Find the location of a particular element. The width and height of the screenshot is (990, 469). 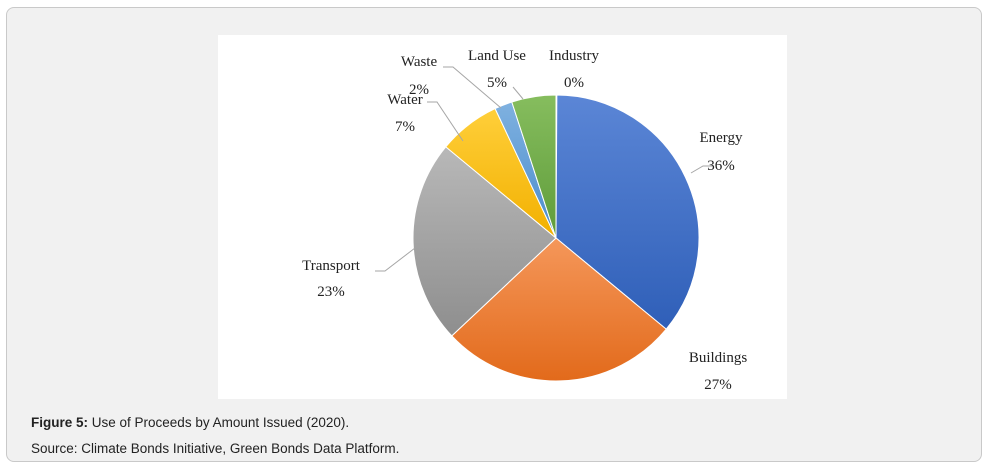

figure-label: Figure 5: is located at coordinates (60, 422).